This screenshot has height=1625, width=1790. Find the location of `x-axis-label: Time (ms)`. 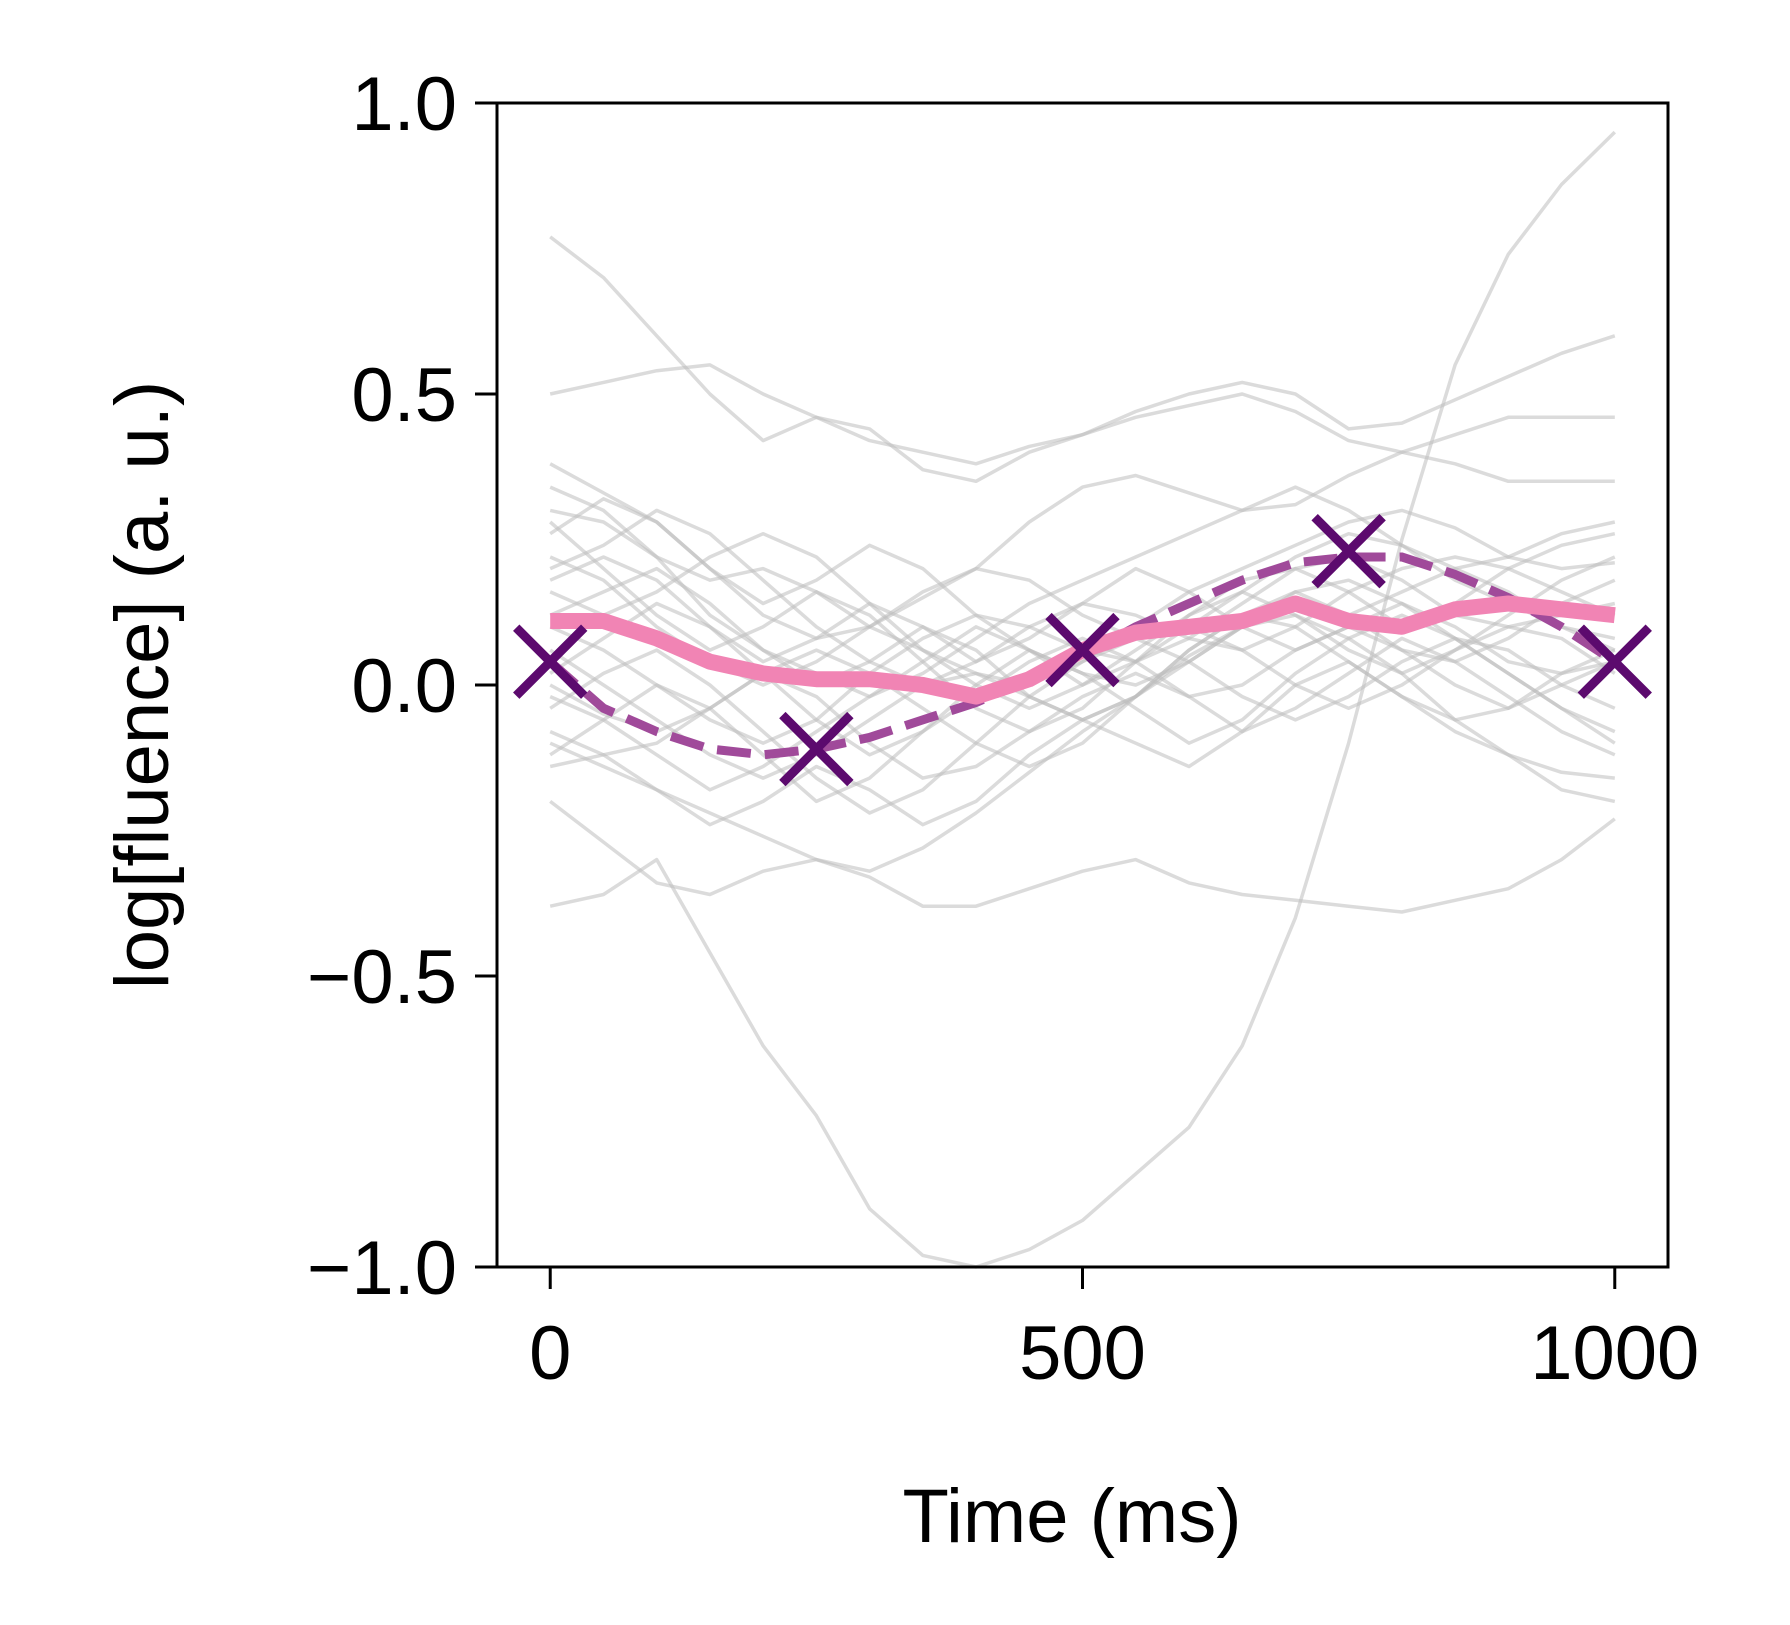

x-axis-label: Time (ms) is located at coordinates (1071, 1516).